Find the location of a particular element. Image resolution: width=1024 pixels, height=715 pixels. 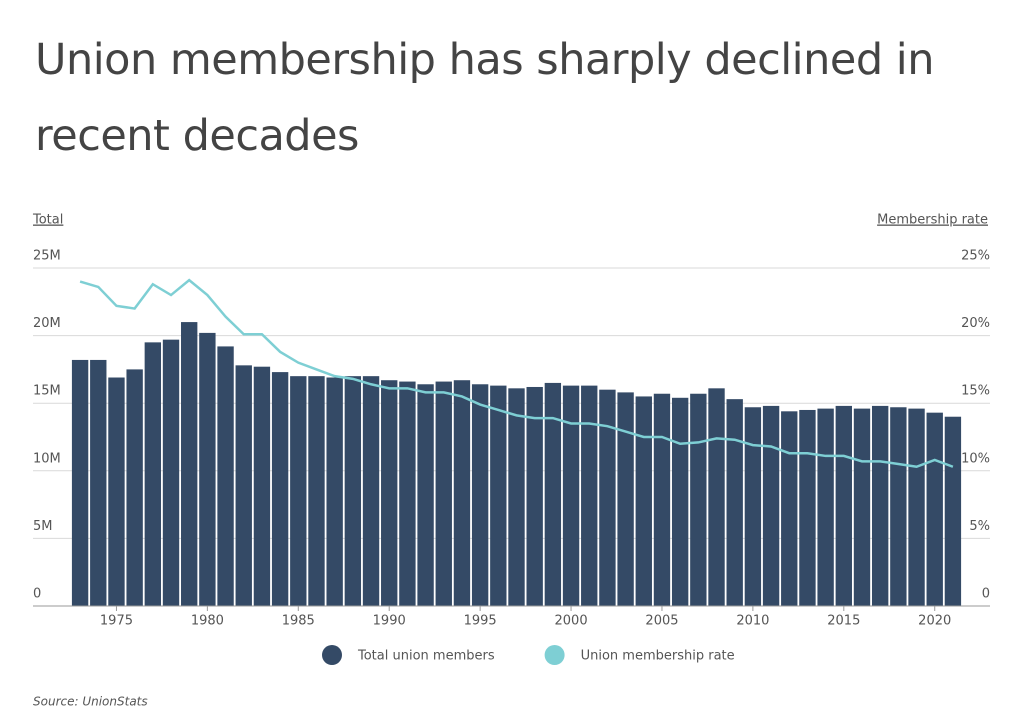

x-tick-label: 1975 is located at coordinates (116, 621).